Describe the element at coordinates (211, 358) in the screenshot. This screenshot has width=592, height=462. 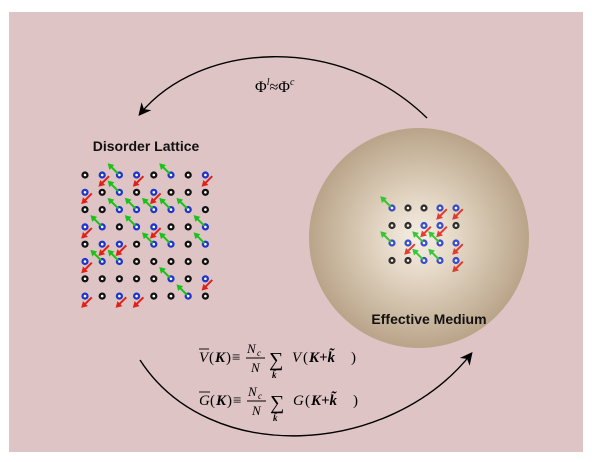
I see `eq1-lparen: (` at that location.